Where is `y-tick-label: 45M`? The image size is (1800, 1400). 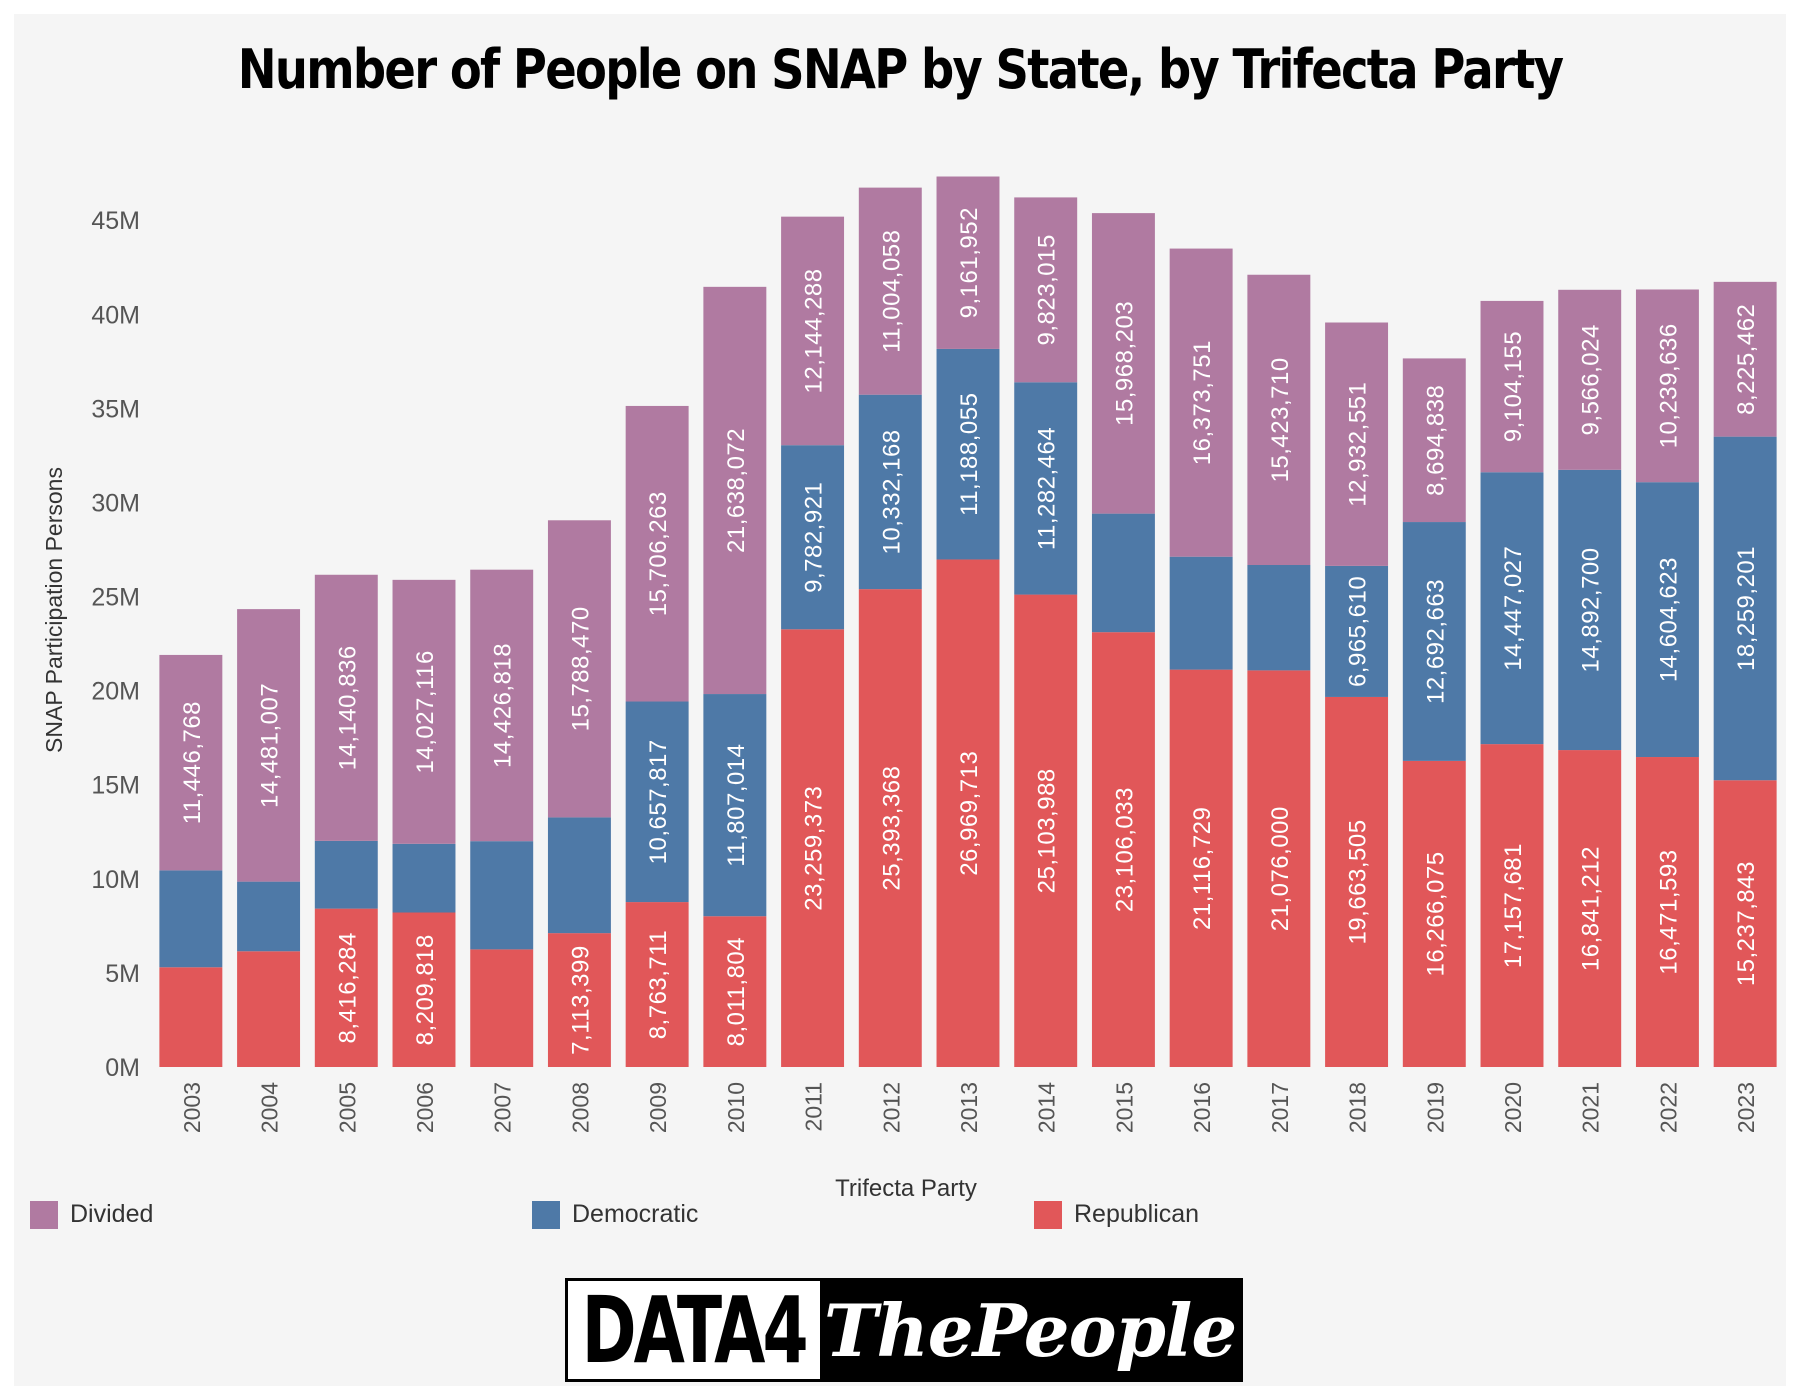 y-tick-label: 45M is located at coordinates (115, 221).